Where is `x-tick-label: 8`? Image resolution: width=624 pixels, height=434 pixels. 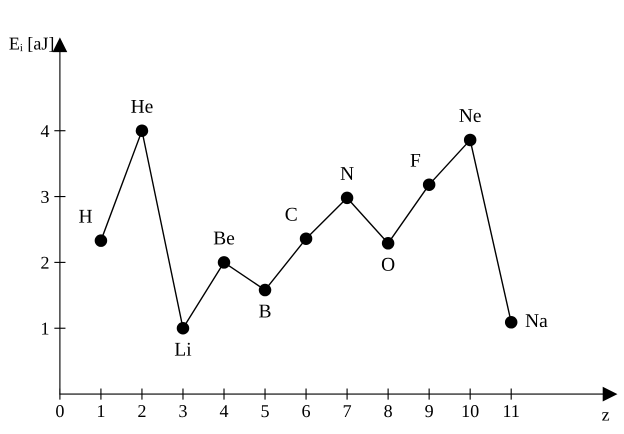 x-tick-label: 8 is located at coordinates (388, 411).